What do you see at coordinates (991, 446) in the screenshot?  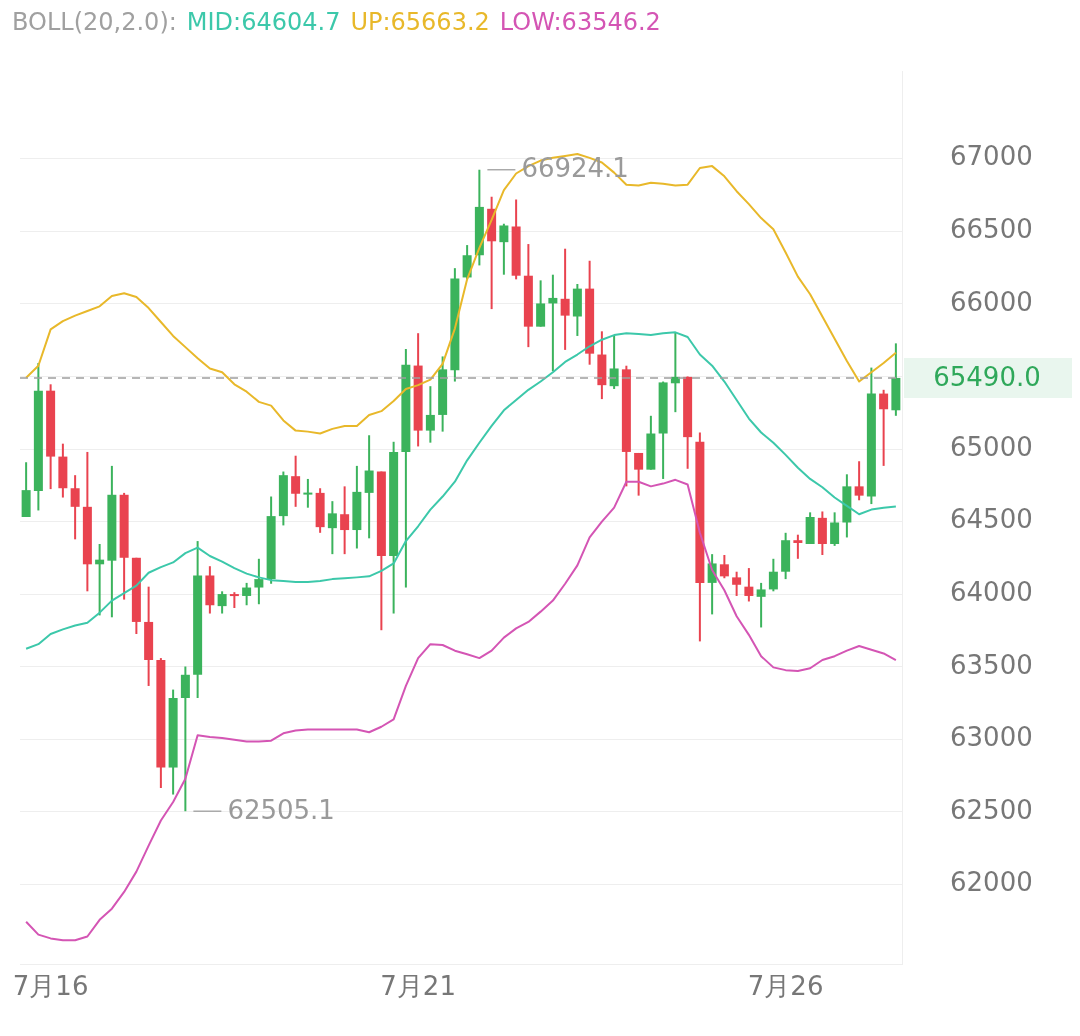 I see `y-tick-label: 65000` at bounding box center [991, 446].